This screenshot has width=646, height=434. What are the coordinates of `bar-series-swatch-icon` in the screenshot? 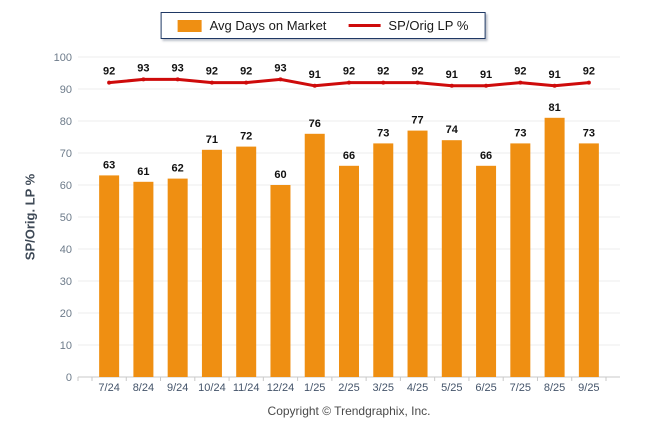 It's located at (189, 25).